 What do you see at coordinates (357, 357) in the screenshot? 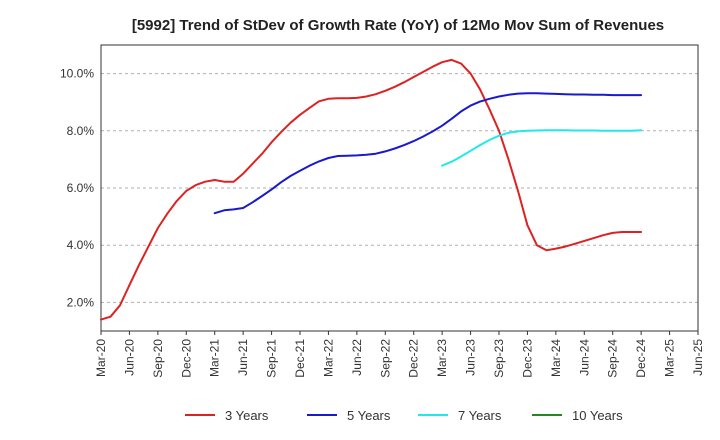
I see `x-tick-label: Jun-22` at bounding box center [357, 357].